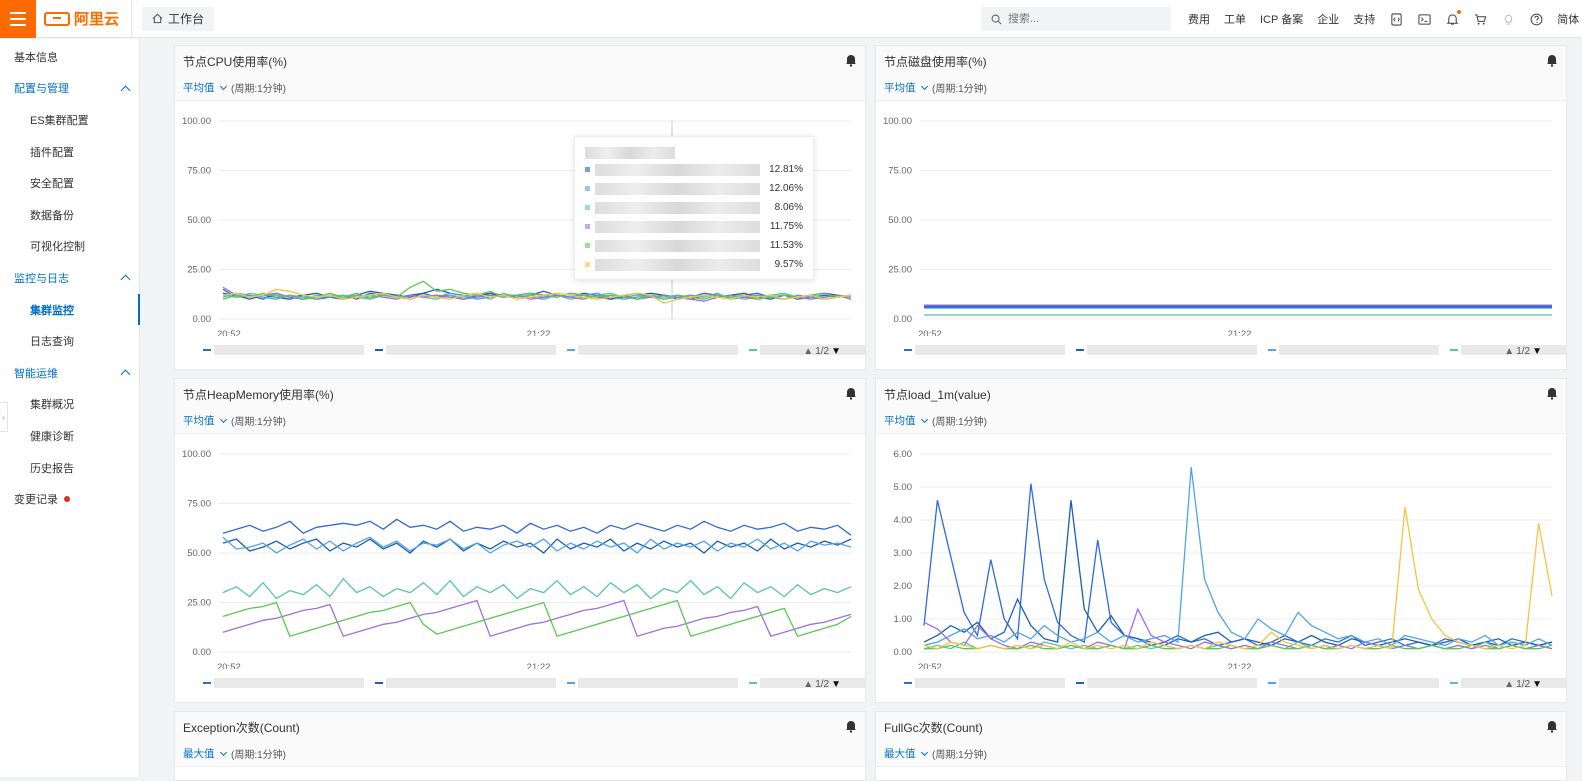 The width and height of the screenshot is (1582, 781). Describe the element at coordinates (69, 89) in the screenshot. I see `sidebar-group-config: 配置与管理` at that location.